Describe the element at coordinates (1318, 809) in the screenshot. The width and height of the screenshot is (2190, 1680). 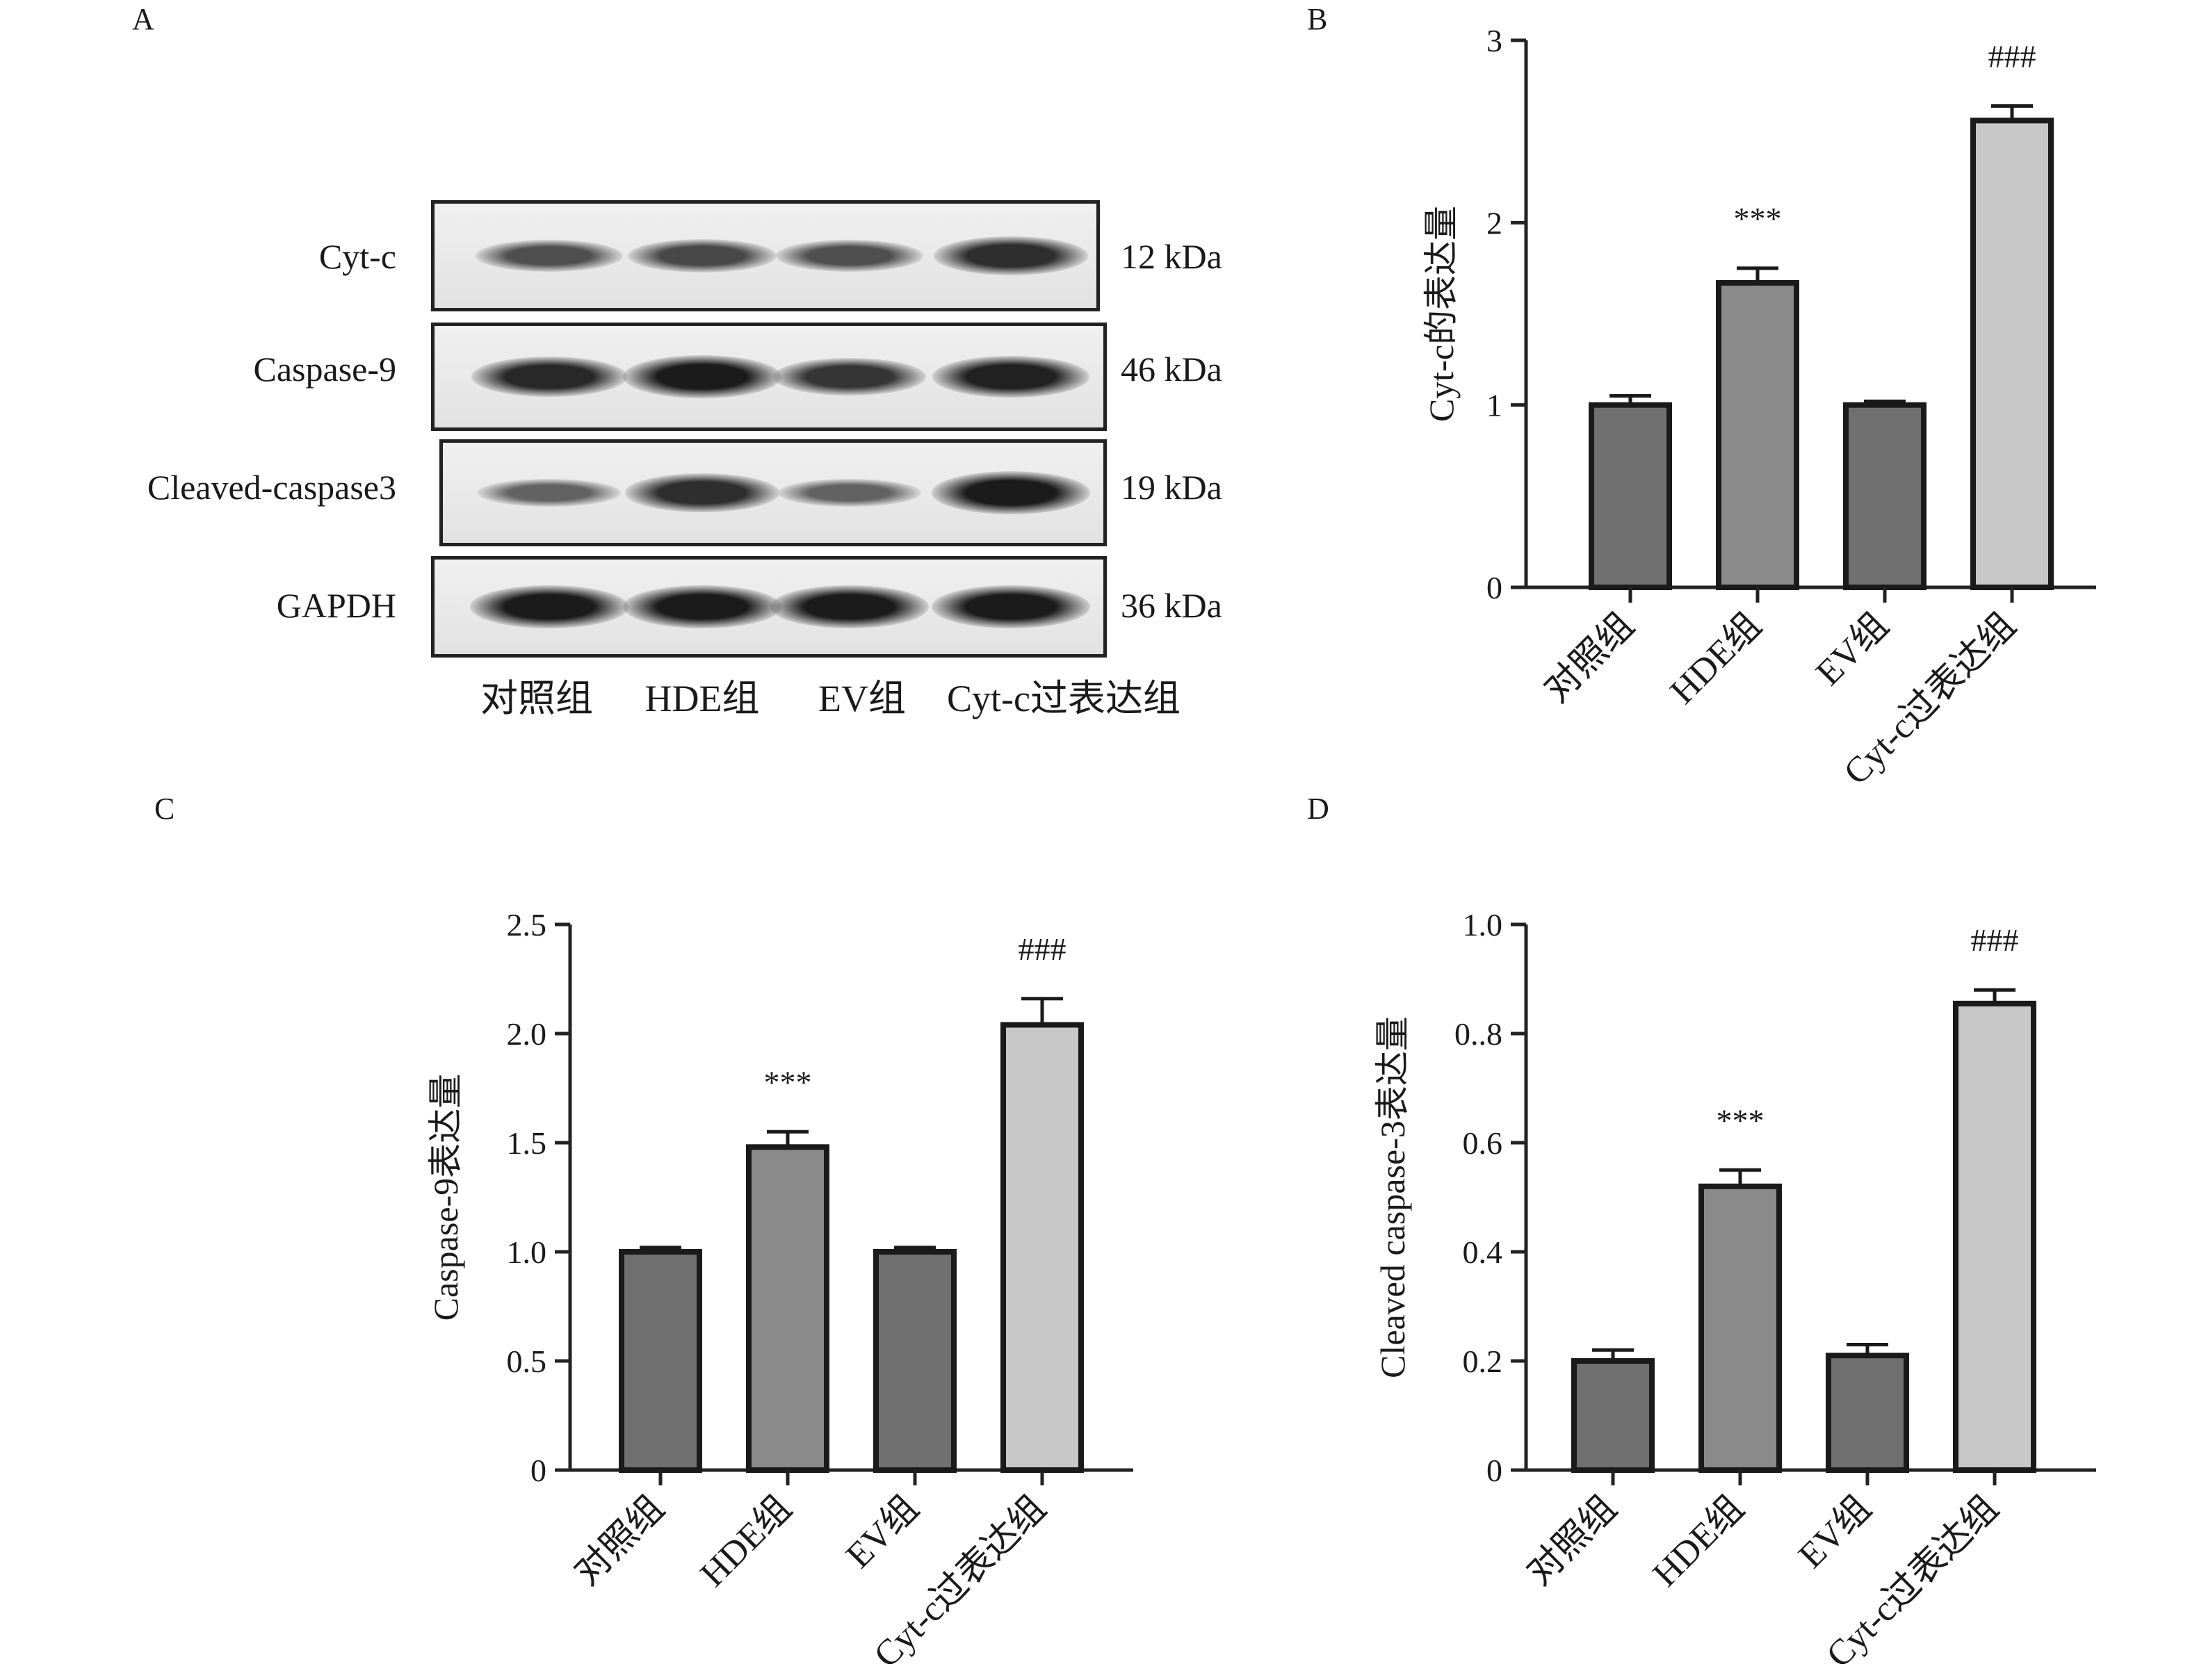
I see `panel-letter-d: D` at that location.